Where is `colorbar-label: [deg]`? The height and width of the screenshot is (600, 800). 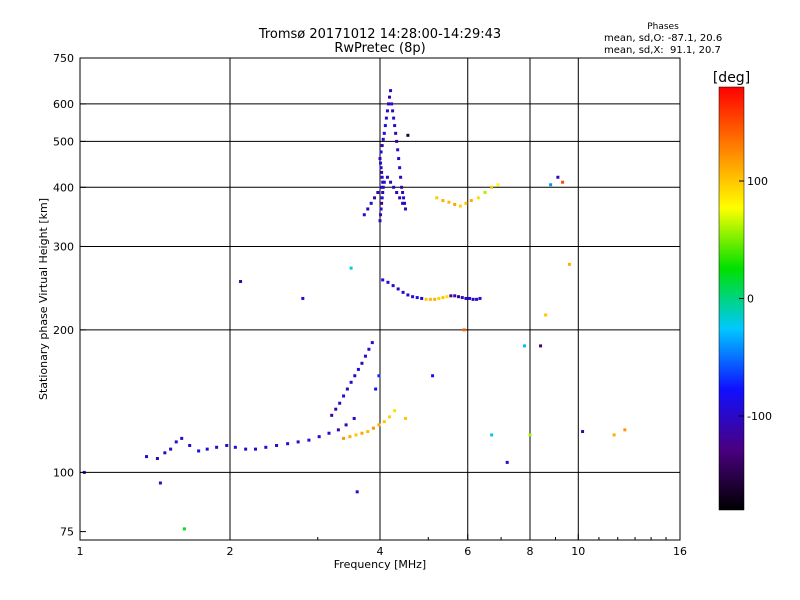
colorbar-label: [deg] is located at coordinates (731, 78).